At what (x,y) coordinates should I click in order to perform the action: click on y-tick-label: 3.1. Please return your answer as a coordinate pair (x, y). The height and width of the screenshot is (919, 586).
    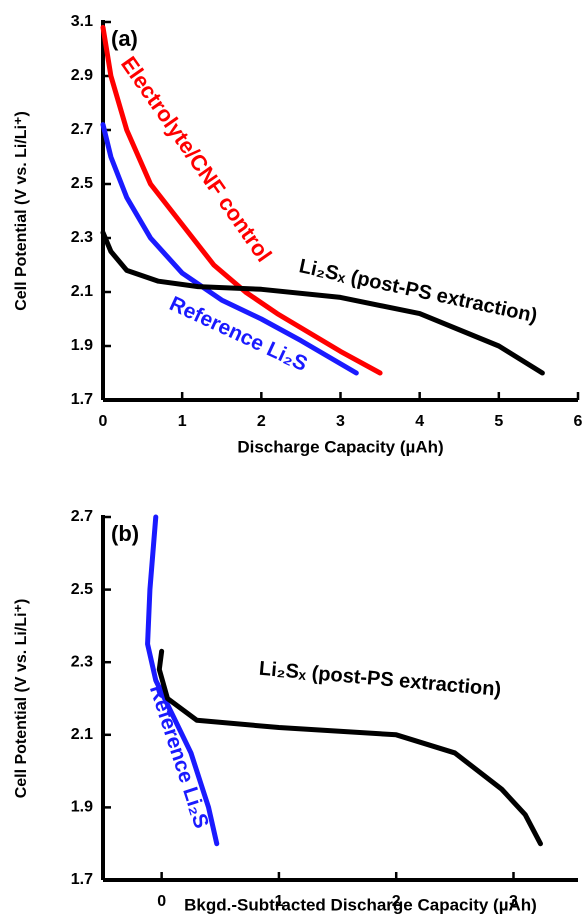
    Looking at the image, I should click on (82, 21).